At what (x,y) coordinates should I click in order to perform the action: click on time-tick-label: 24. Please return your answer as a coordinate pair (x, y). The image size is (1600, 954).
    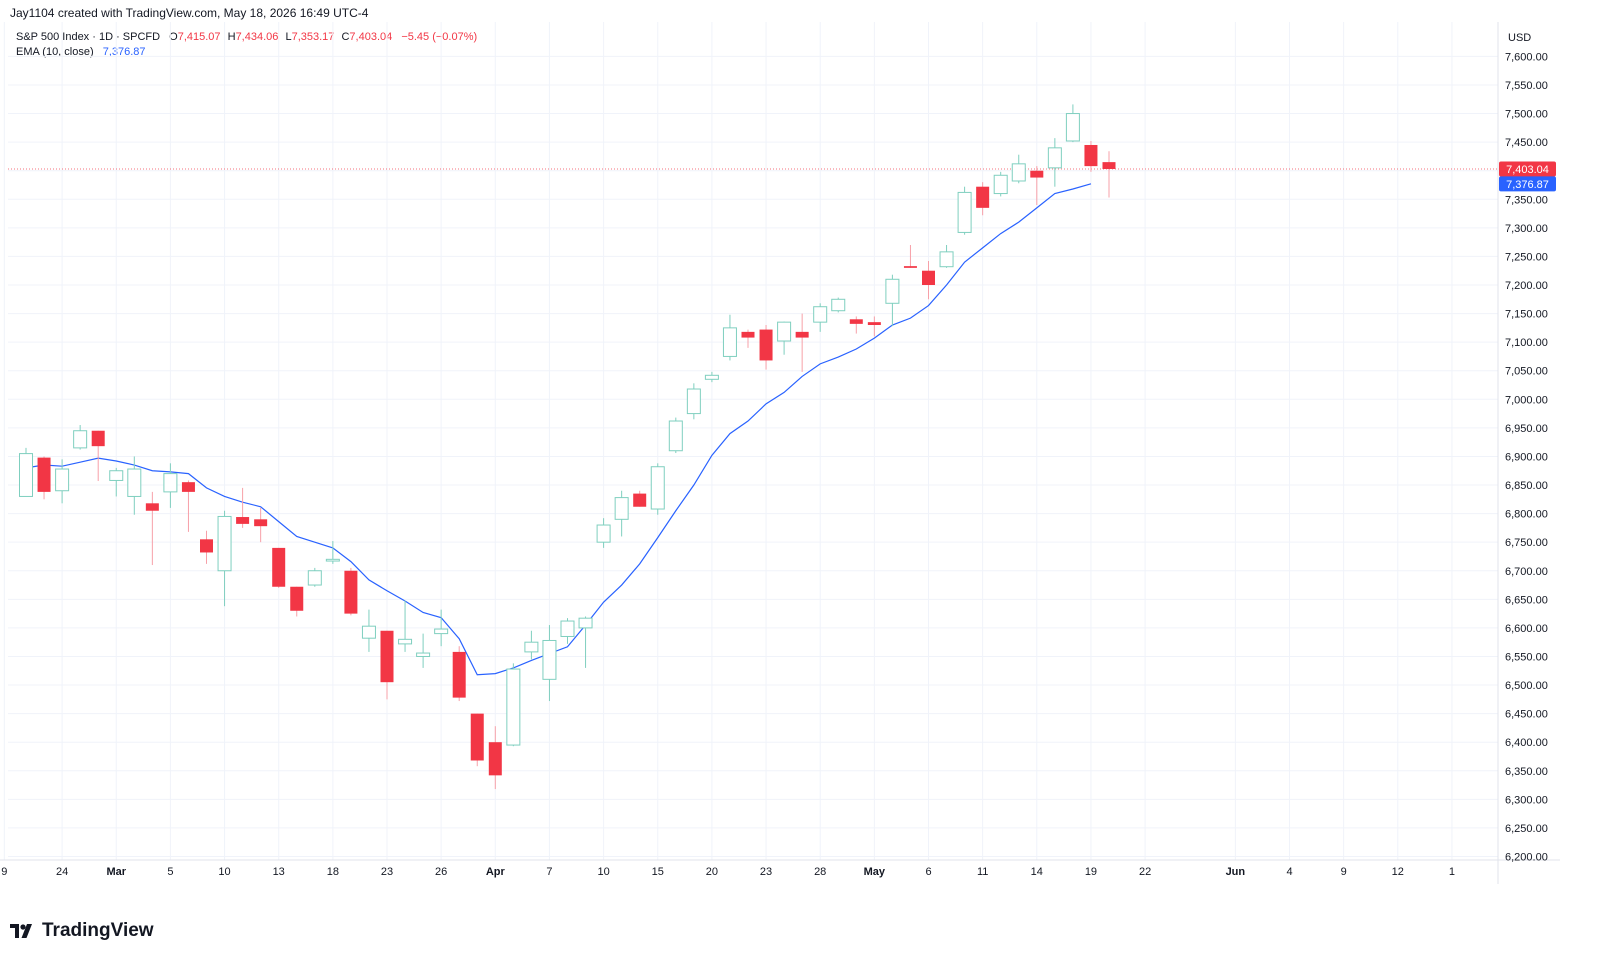
    Looking at the image, I should click on (62, 872).